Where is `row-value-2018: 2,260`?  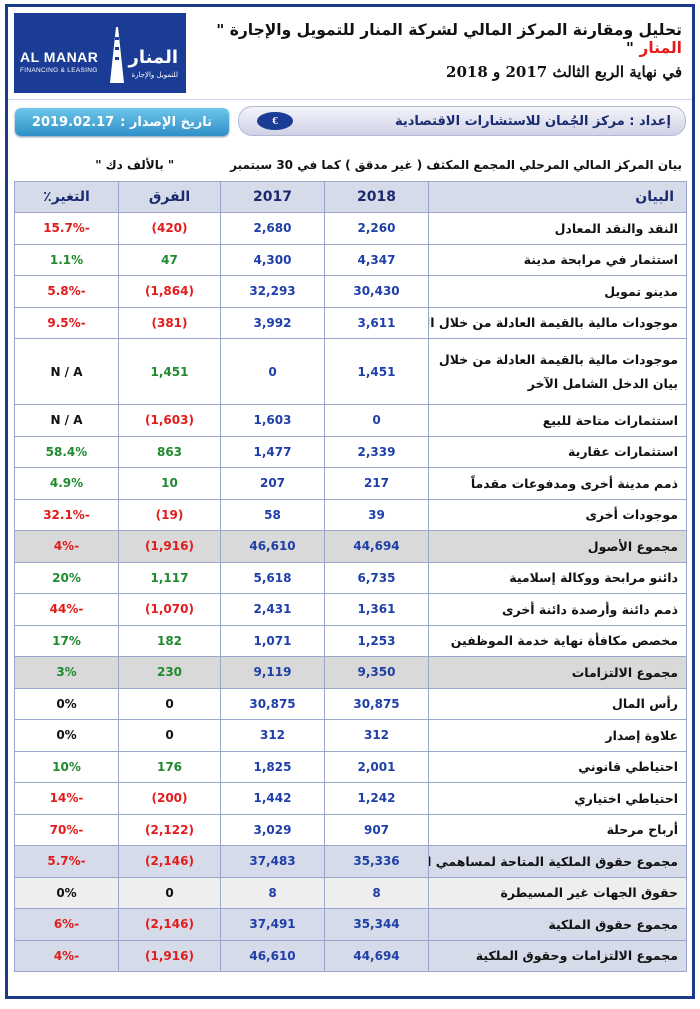 row-value-2018: 2,260 is located at coordinates (376, 228).